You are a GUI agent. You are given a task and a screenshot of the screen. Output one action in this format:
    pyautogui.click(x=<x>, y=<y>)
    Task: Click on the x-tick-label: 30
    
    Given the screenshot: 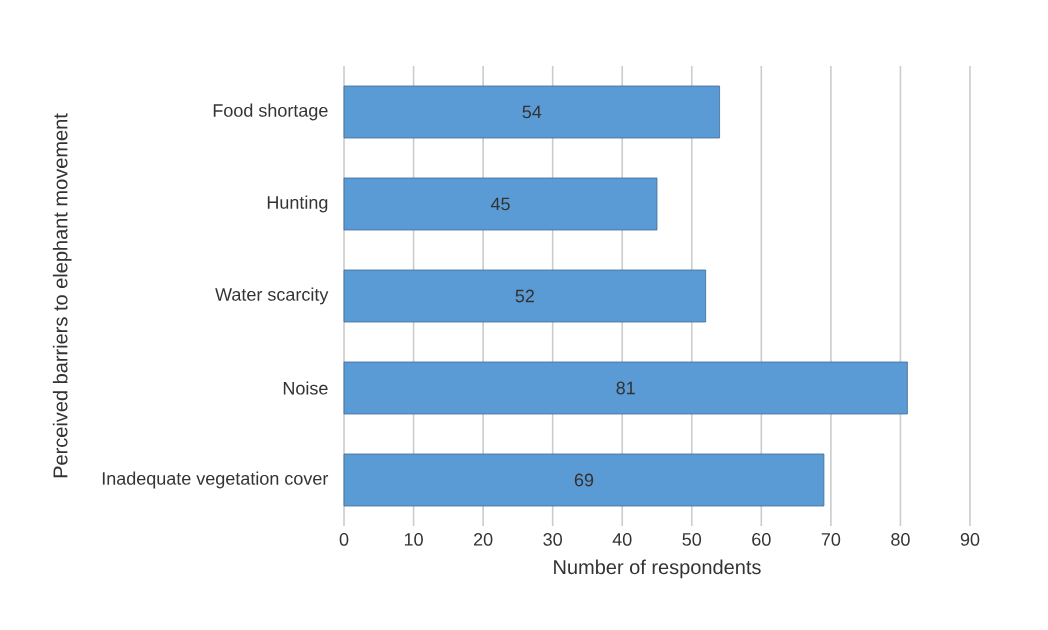 What is the action you would take?
    pyautogui.click(x=552, y=539)
    